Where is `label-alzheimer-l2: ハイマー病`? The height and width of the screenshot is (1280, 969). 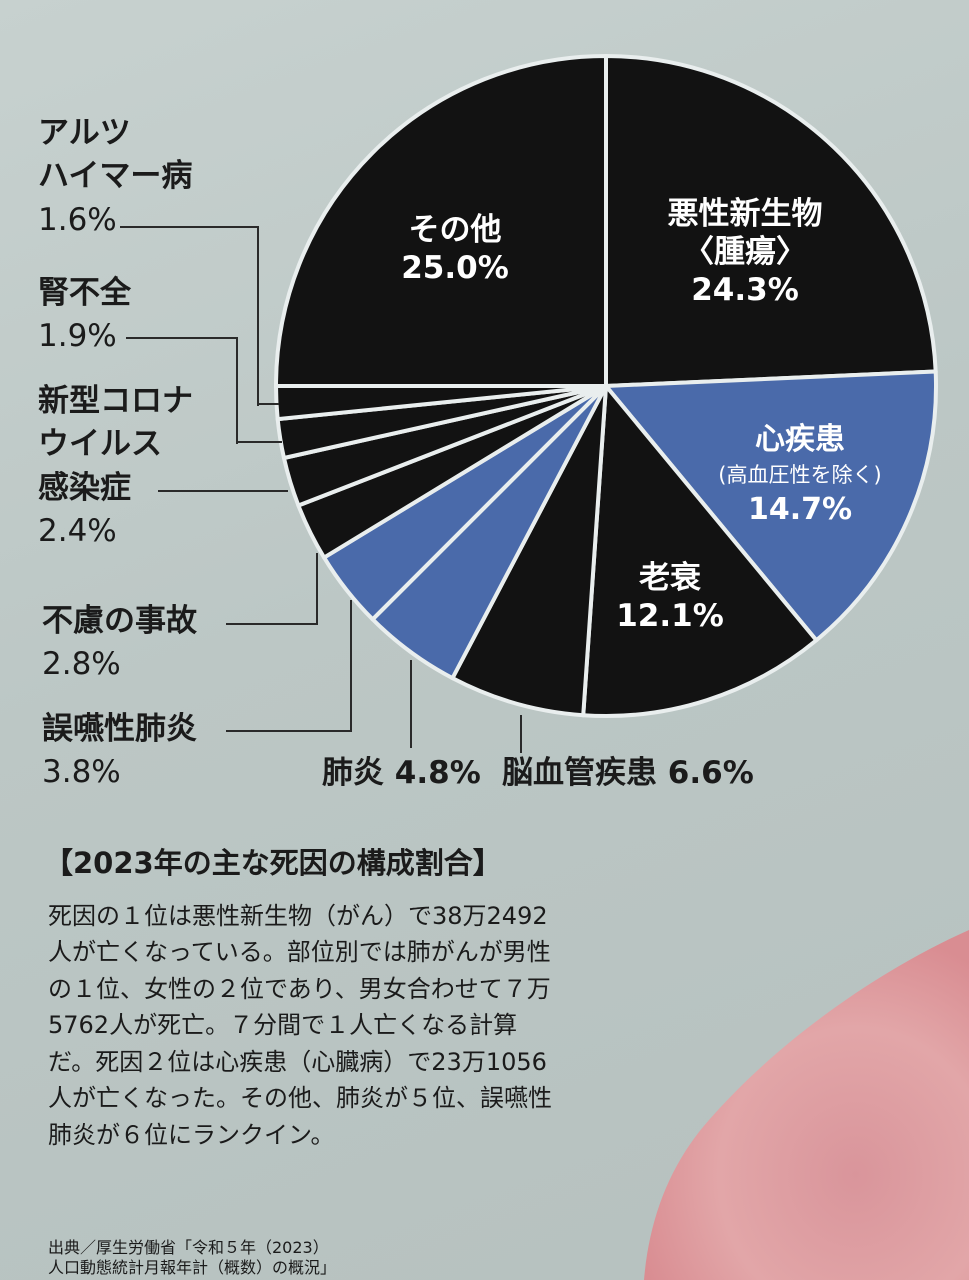 label-alzheimer-l2: ハイマー病 is located at coordinates (115, 176).